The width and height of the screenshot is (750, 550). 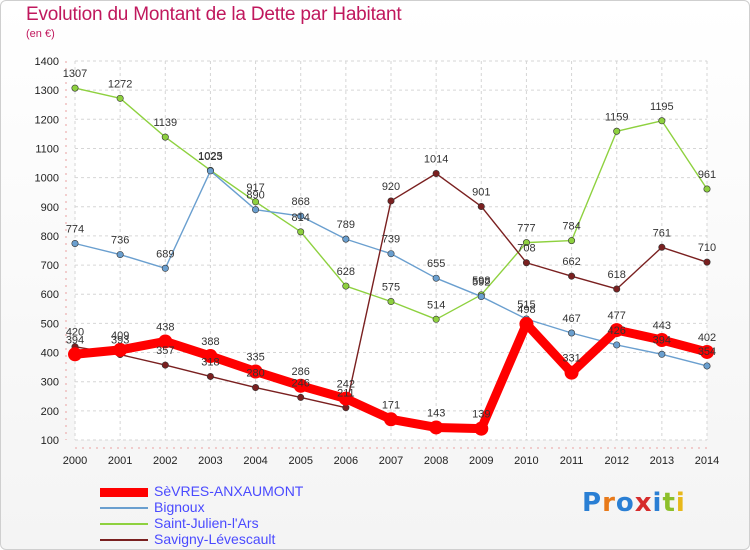 I want to click on y-tick-label: 800, so click(x=50, y=237).